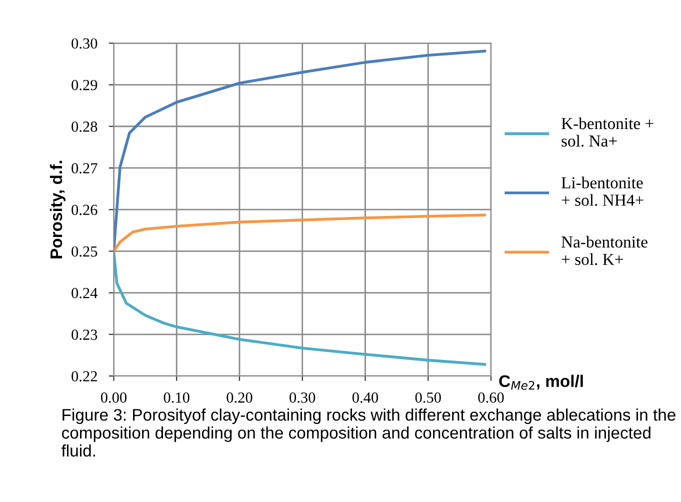 Image resolution: width=681 pixels, height=502 pixels. Describe the element at coordinates (604, 251) in the screenshot. I see `legend-label: Na-bentonite + sol. K+` at that location.